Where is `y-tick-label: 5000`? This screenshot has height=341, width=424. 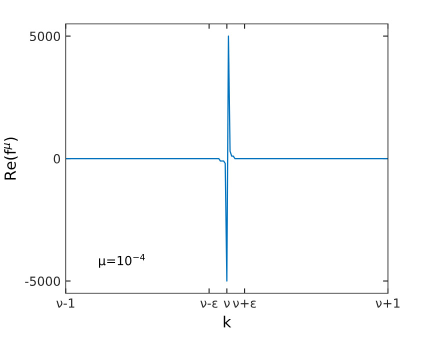 y-tick-label: 5000 is located at coordinates (45, 37).